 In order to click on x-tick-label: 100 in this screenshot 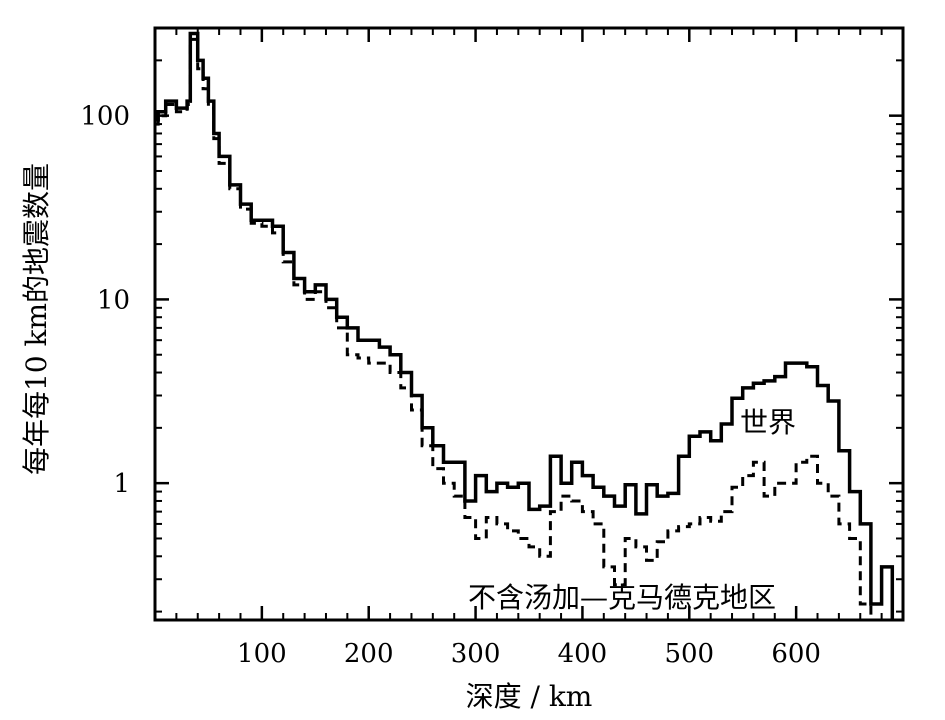, I will do `click(262, 654)`.